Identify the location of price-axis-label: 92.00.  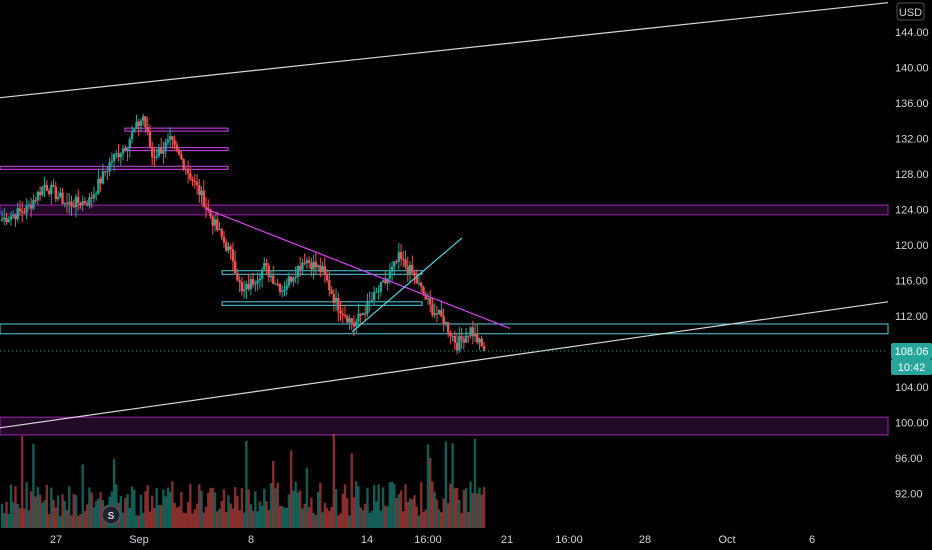
(909, 495).